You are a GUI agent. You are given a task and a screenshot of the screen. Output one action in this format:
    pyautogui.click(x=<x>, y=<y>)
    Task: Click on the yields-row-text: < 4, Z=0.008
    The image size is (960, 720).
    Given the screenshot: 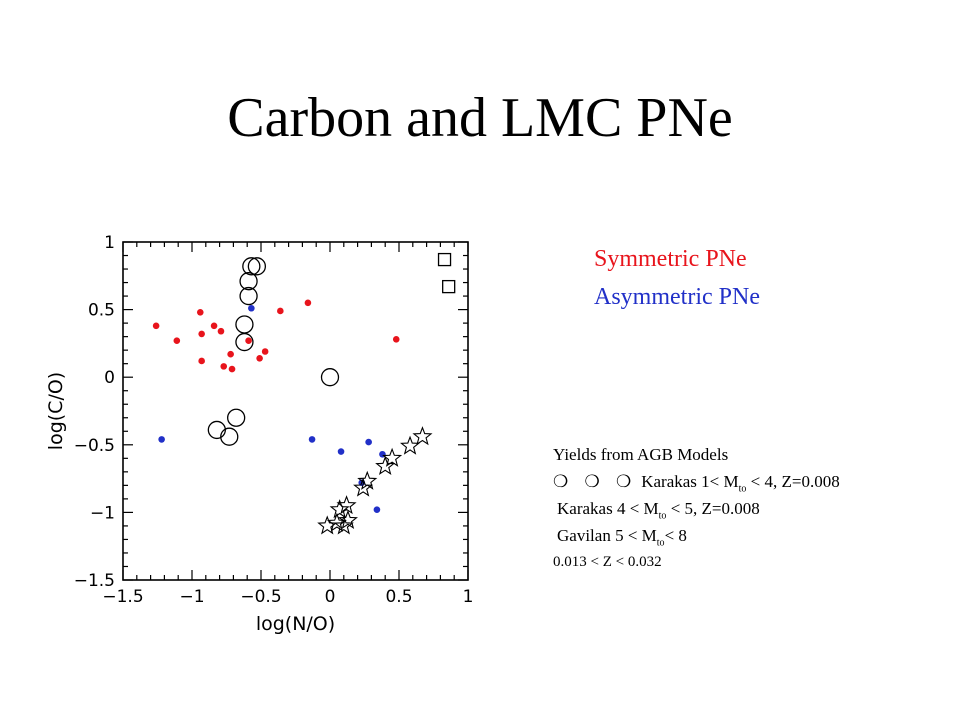 What is the action you would take?
    pyautogui.click(x=793, y=481)
    